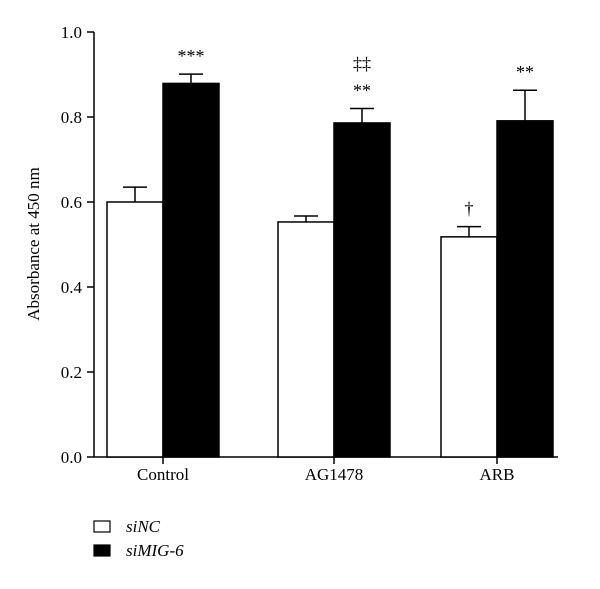  I want to click on y-tick-label: 0.4, so click(72, 287).